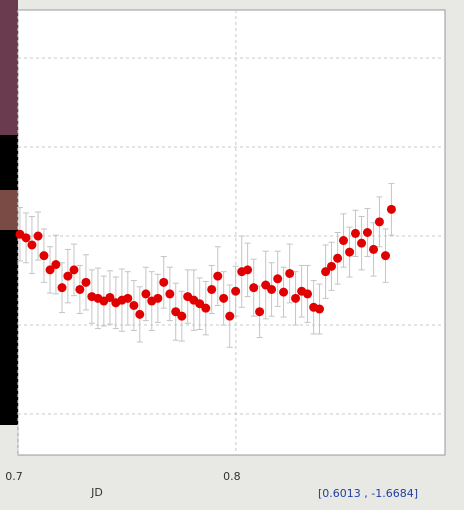  I want to click on x-axis-label: JD, so click(96, 492).